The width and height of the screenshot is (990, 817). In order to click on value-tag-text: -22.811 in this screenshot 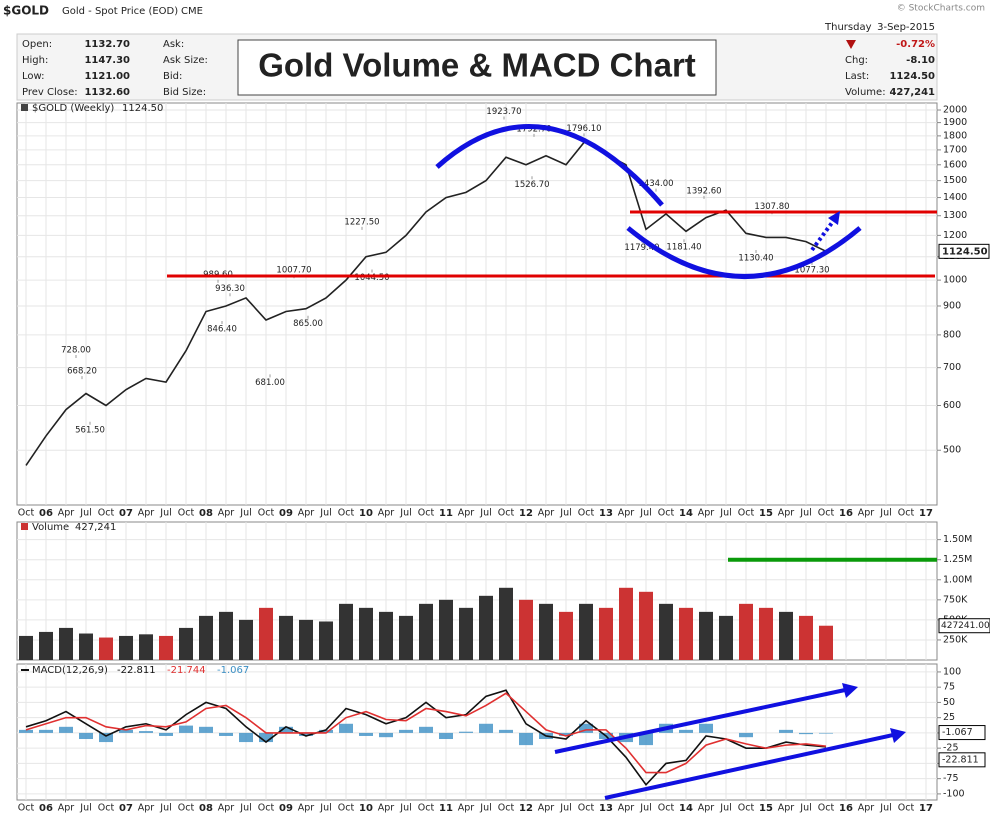, I will do `click(960, 759)`.